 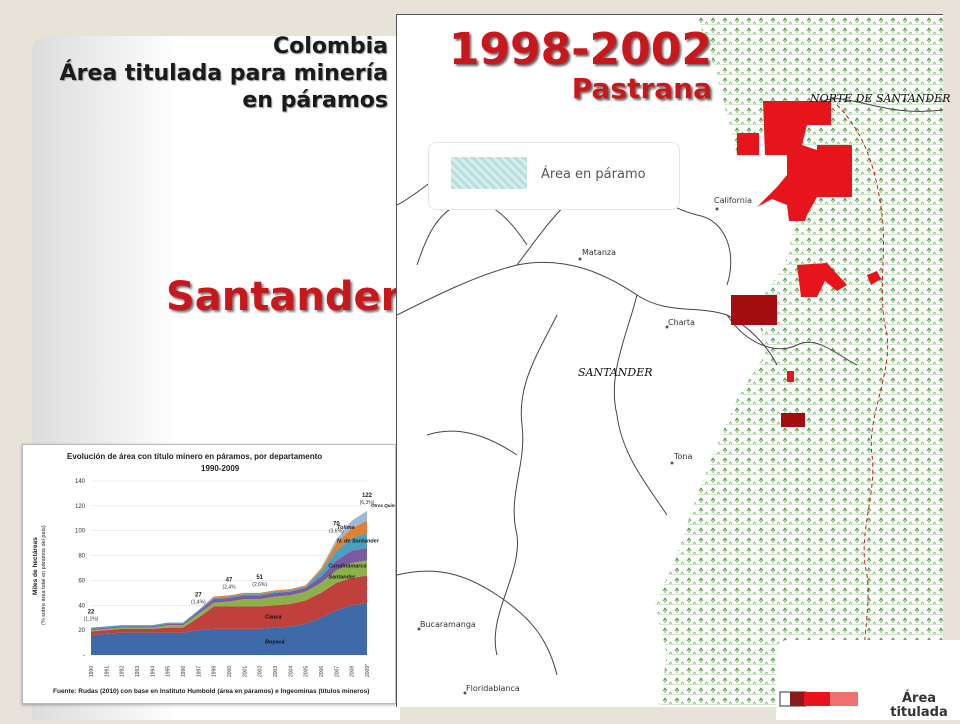 I want to click on titled-swatch, so click(x=818, y=699).